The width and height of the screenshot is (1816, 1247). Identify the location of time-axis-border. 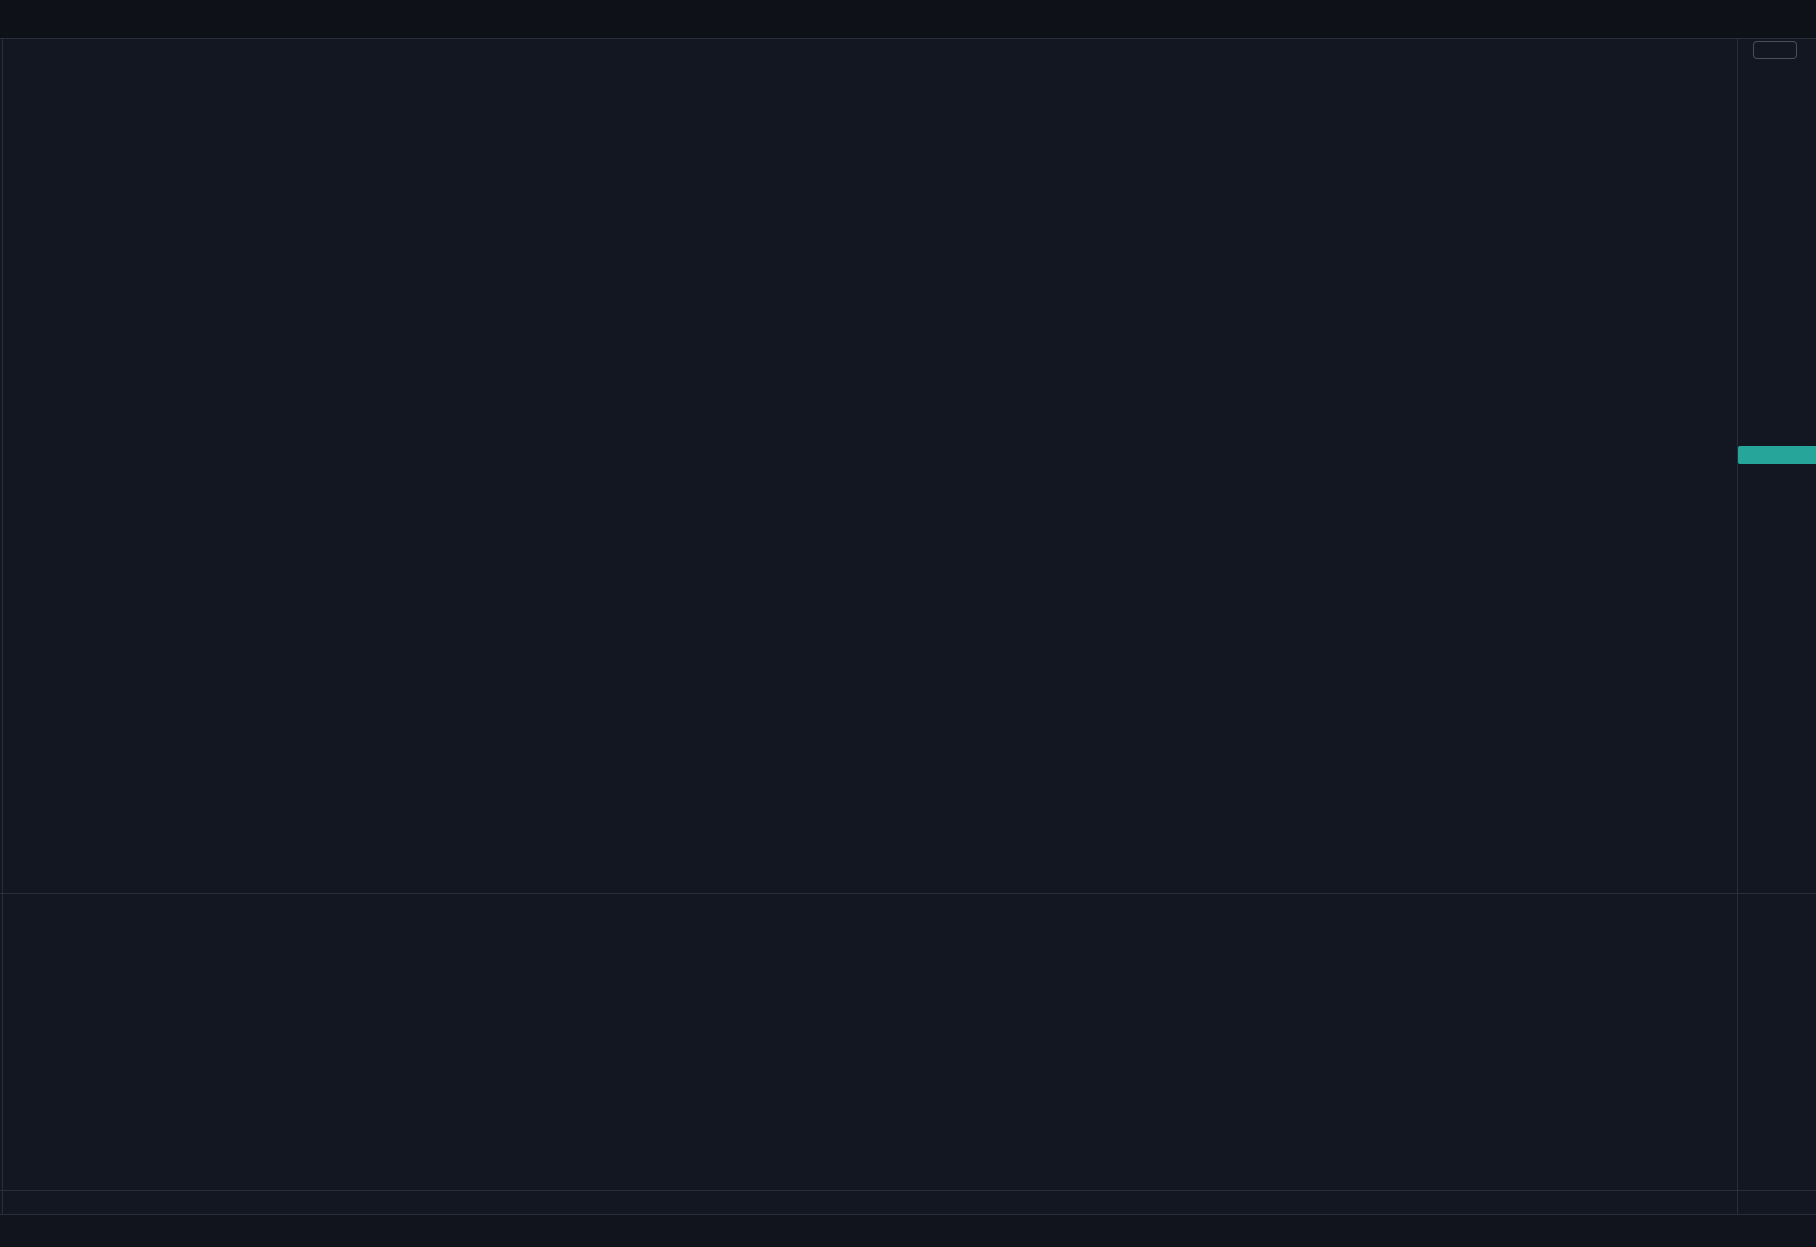
(908, 1190).